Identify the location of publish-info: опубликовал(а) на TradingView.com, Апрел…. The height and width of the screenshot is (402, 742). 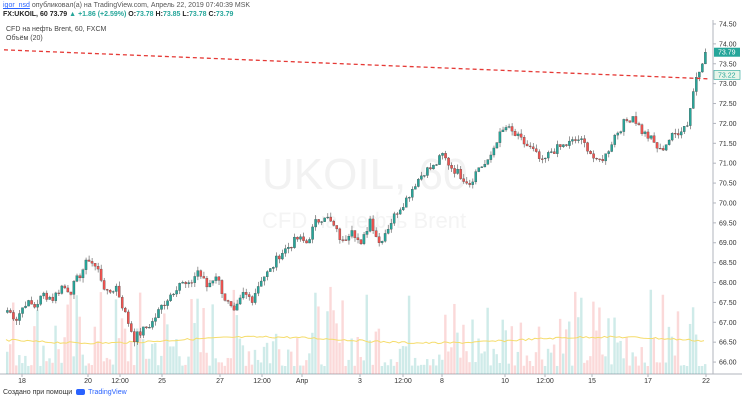
(141, 5).